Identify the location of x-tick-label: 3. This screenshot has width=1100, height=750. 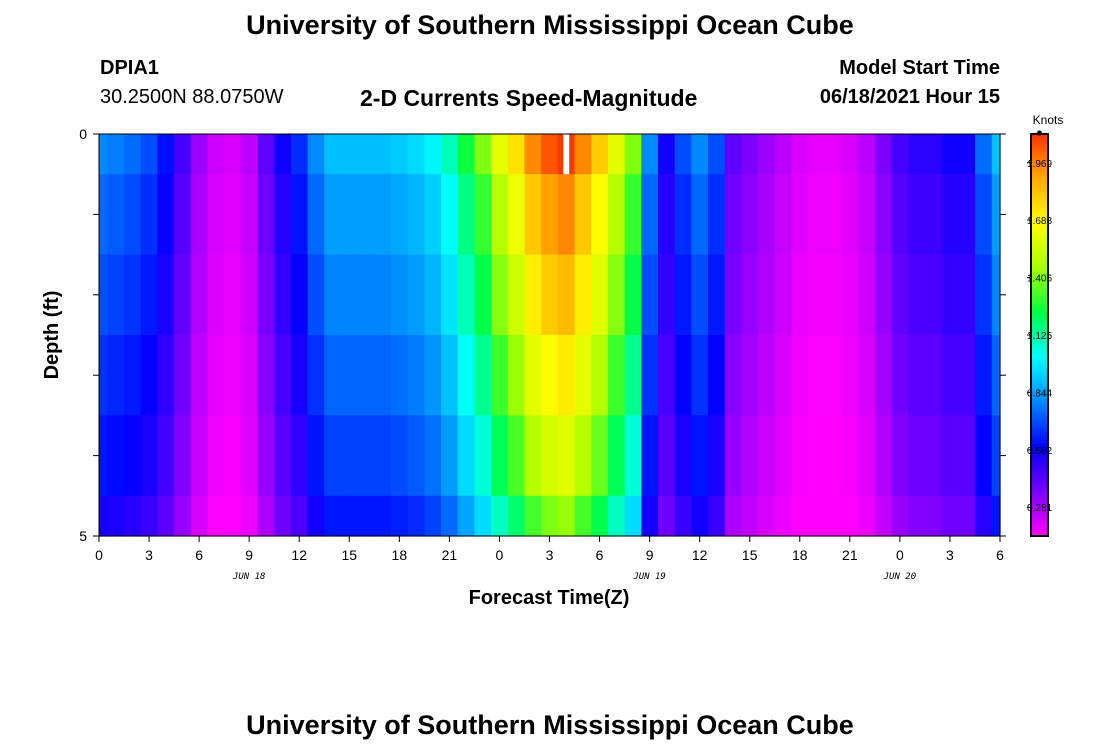
(149, 555).